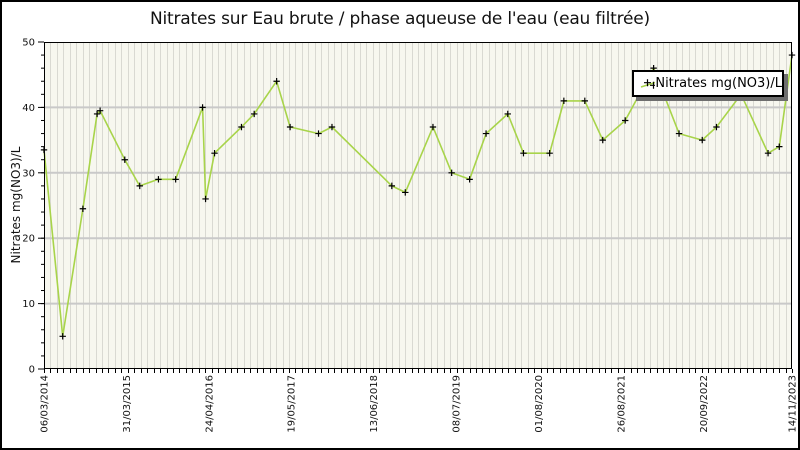 The image size is (800, 450). I want to click on y-tick-label: 40, so click(28, 108).